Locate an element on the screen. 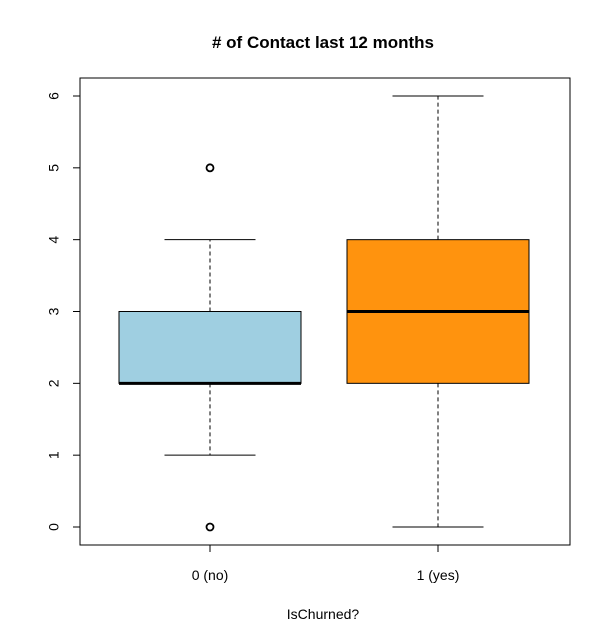 The image size is (611, 643). x-axis-label: IsChurned? is located at coordinates (323, 614).